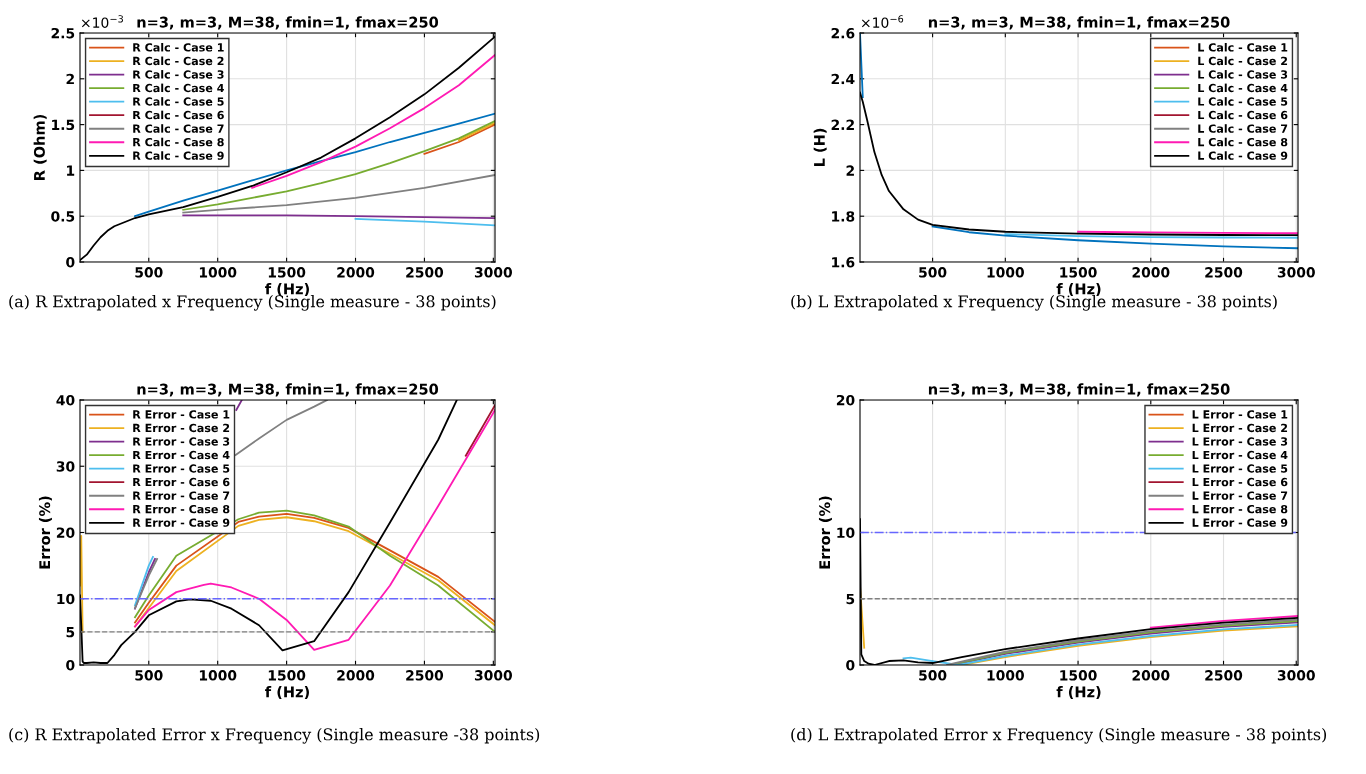 The image size is (1366, 774). I want to click on legend-label: R Error - Case 5, so click(181, 468).